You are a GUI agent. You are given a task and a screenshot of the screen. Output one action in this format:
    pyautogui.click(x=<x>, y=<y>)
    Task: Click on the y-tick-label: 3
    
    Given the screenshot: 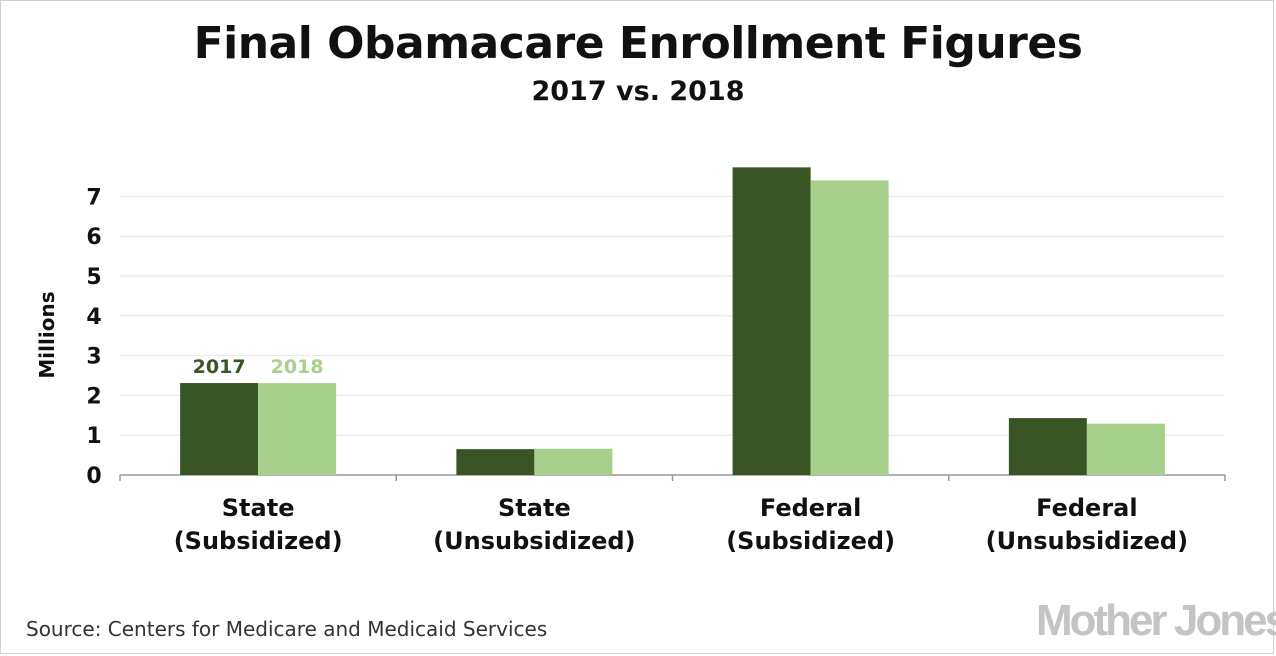 What is the action you would take?
    pyautogui.click(x=93, y=357)
    